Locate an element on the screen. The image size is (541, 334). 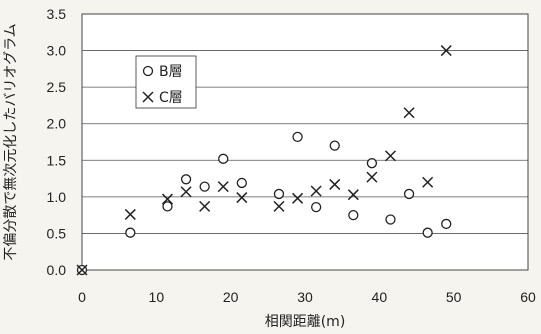
x-tick-label: 60 is located at coordinates (528, 297).